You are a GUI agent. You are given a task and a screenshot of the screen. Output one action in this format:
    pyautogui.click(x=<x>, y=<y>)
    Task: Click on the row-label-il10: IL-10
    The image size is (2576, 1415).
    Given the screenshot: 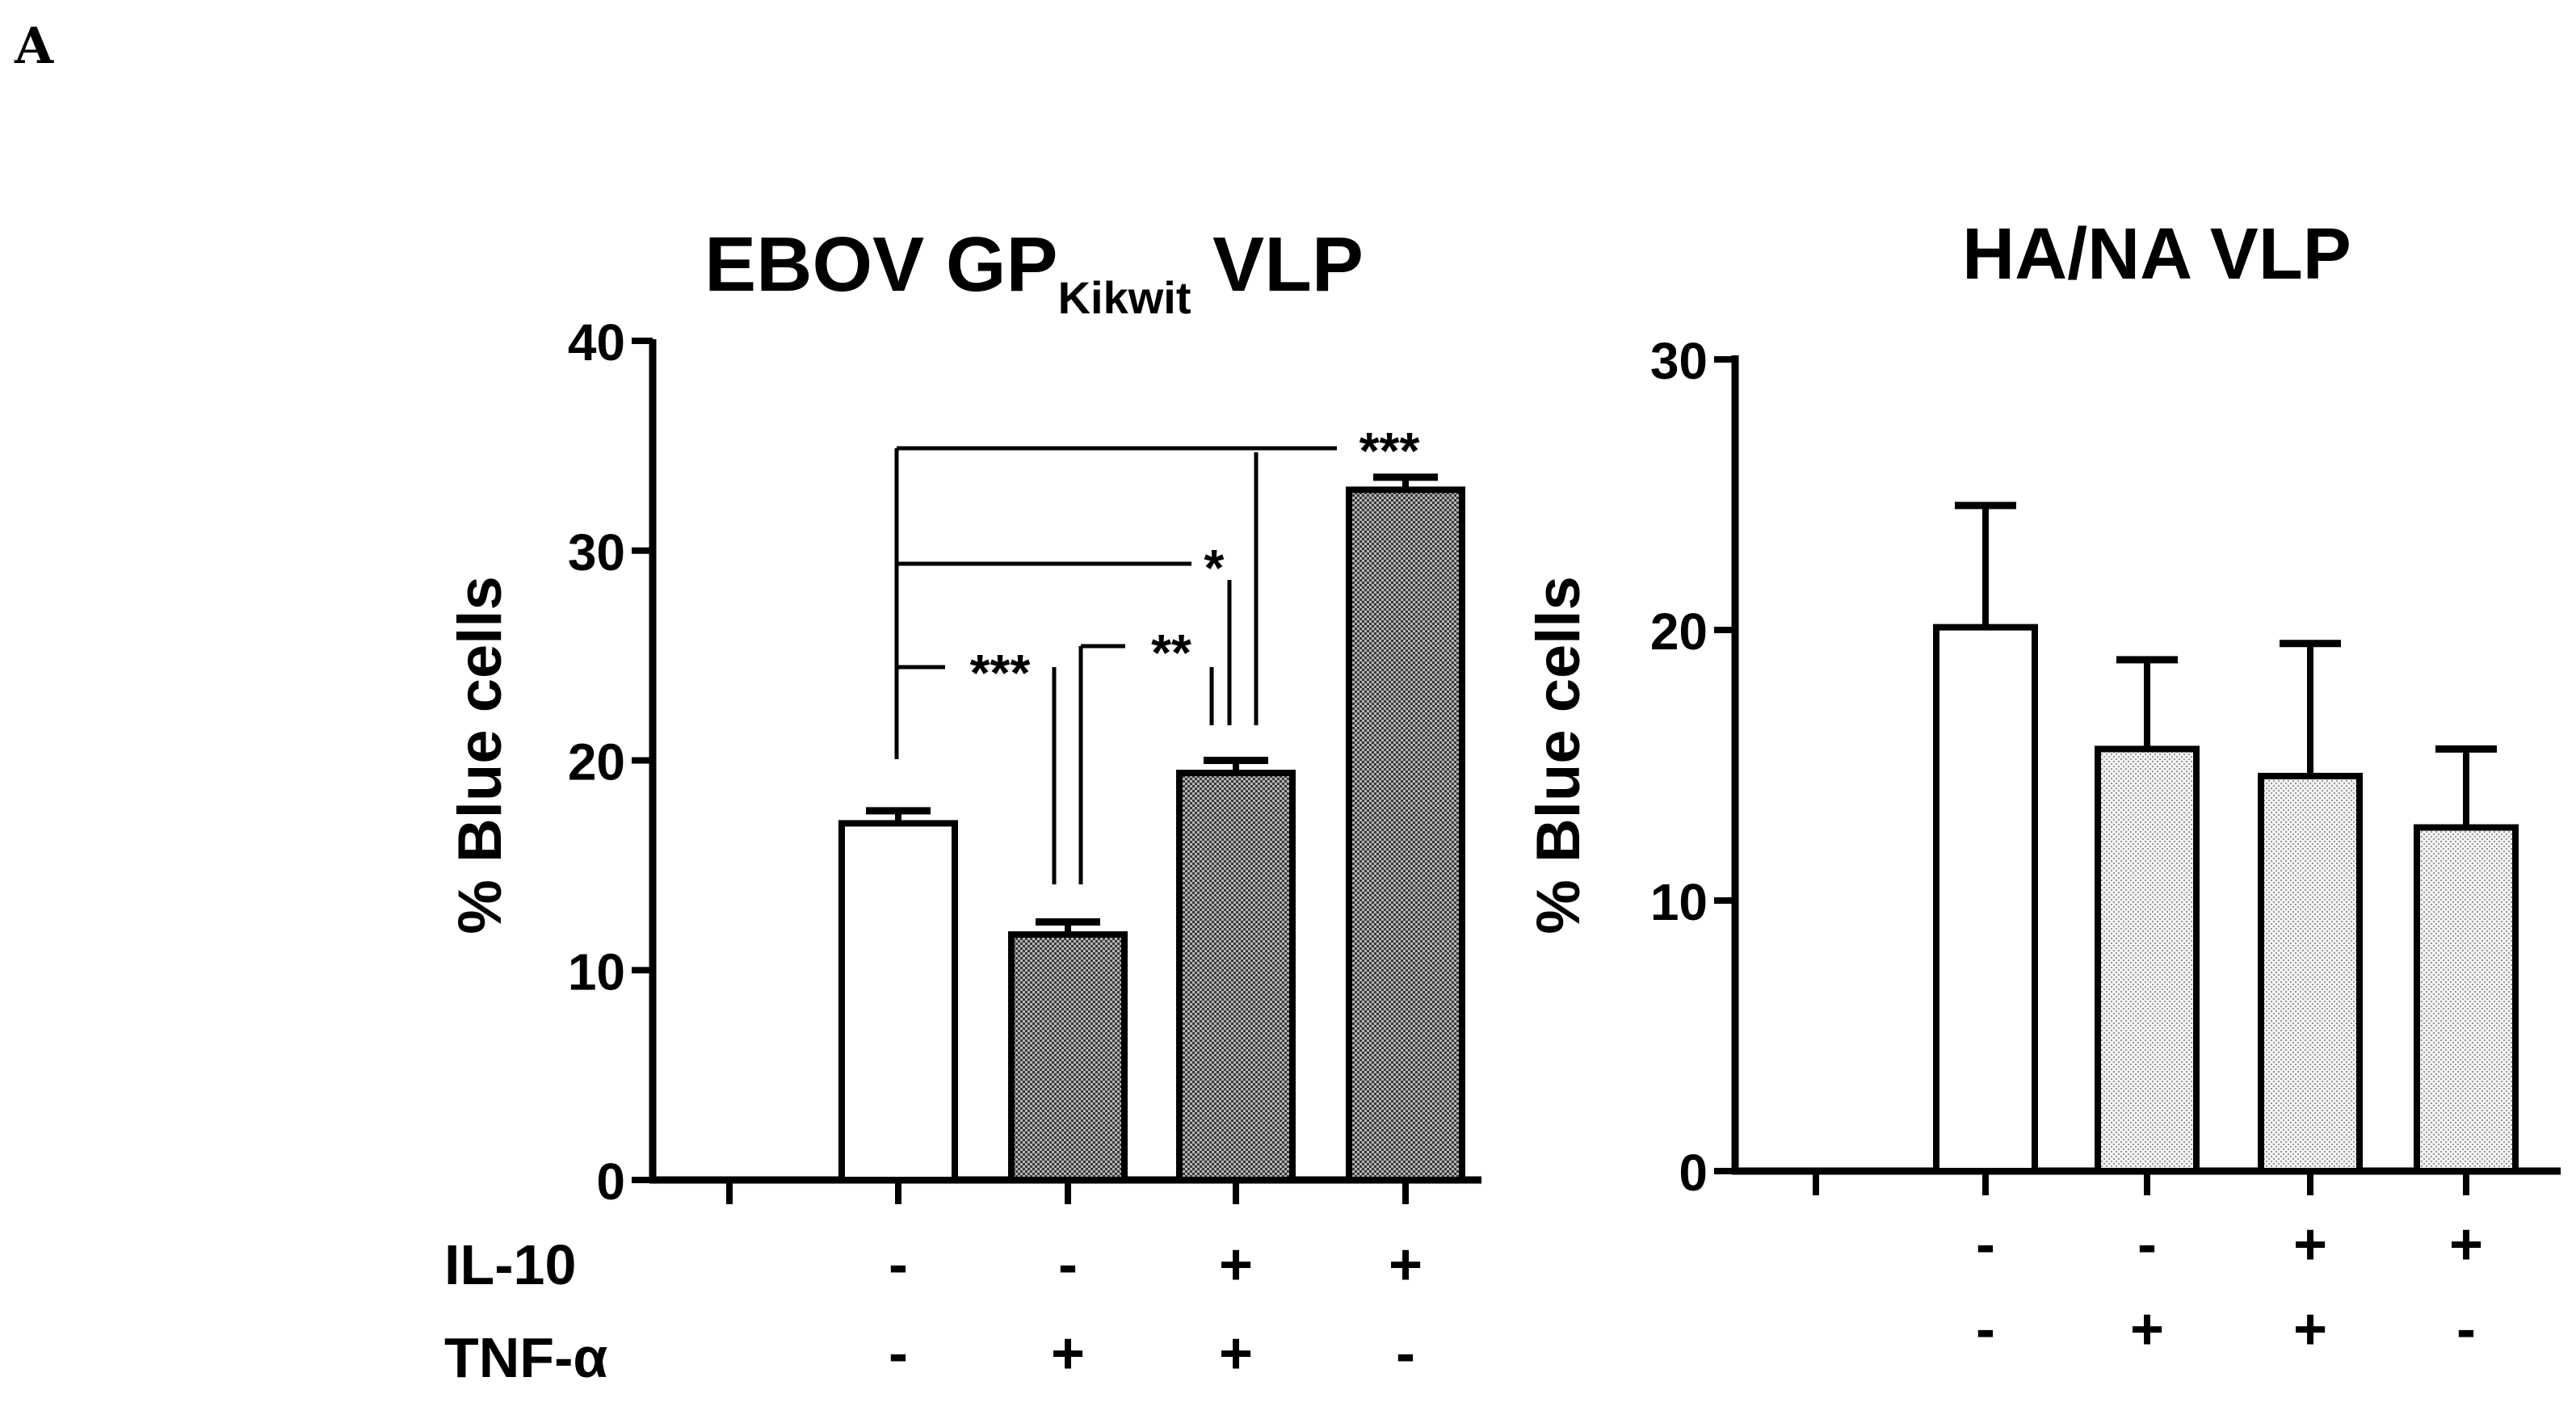 What is the action you would take?
    pyautogui.click(x=510, y=1264)
    